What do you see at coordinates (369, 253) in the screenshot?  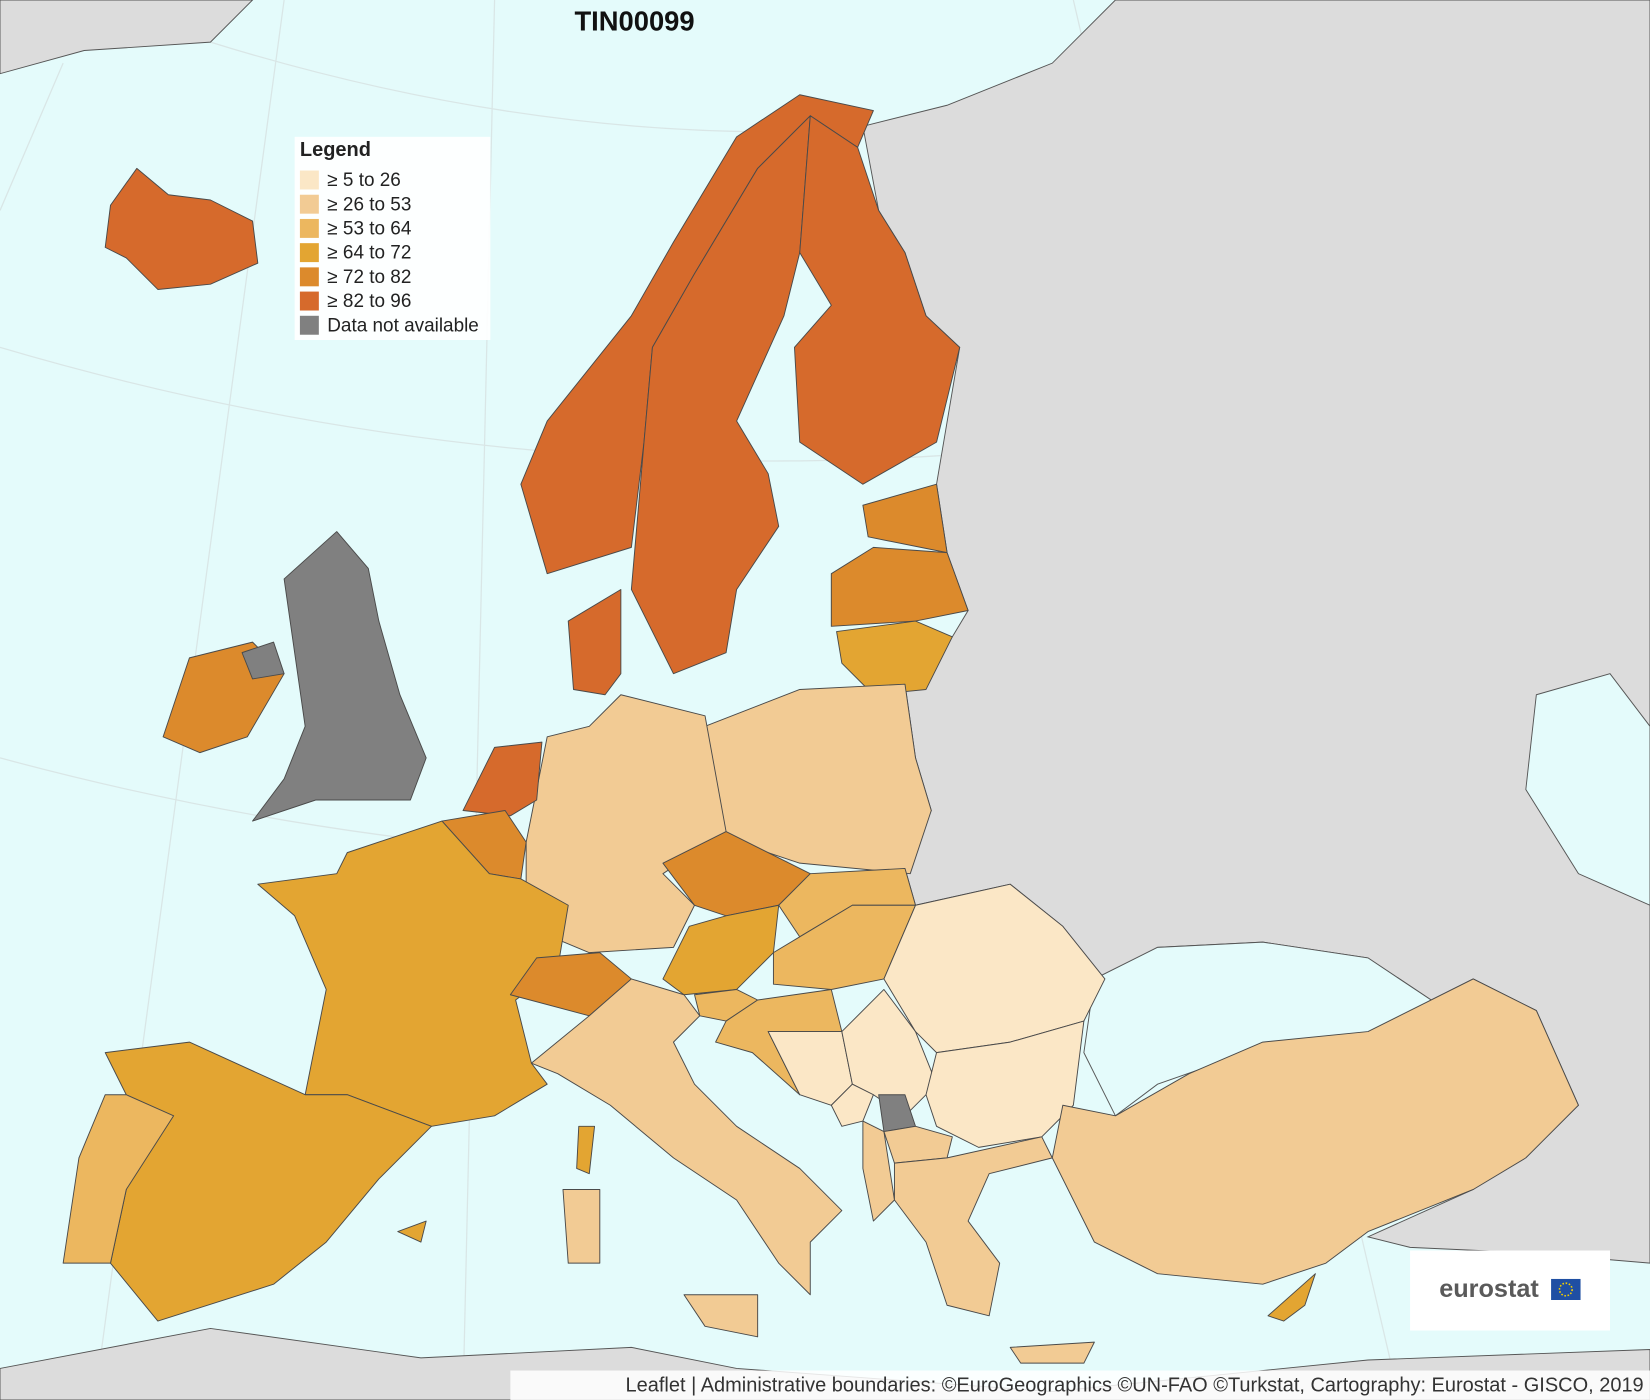 I see `legend-label: ≥ 64 to 72` at bounding box center [369, 253].